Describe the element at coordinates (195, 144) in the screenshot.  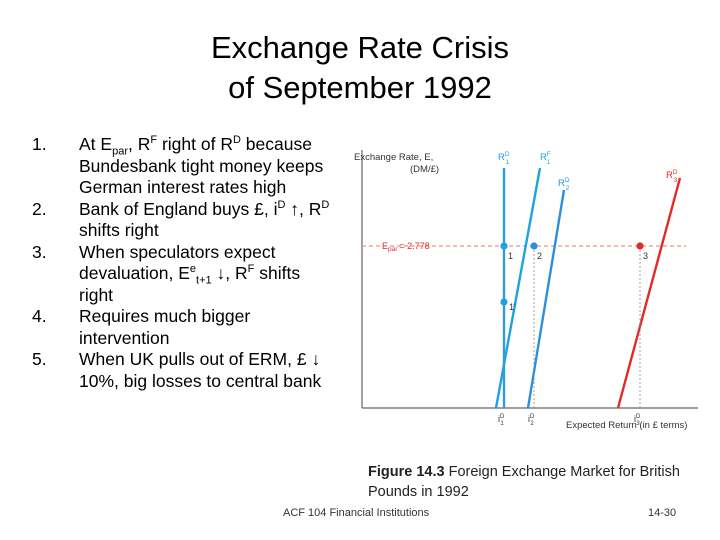
I see `text-run: right of R` at that location.